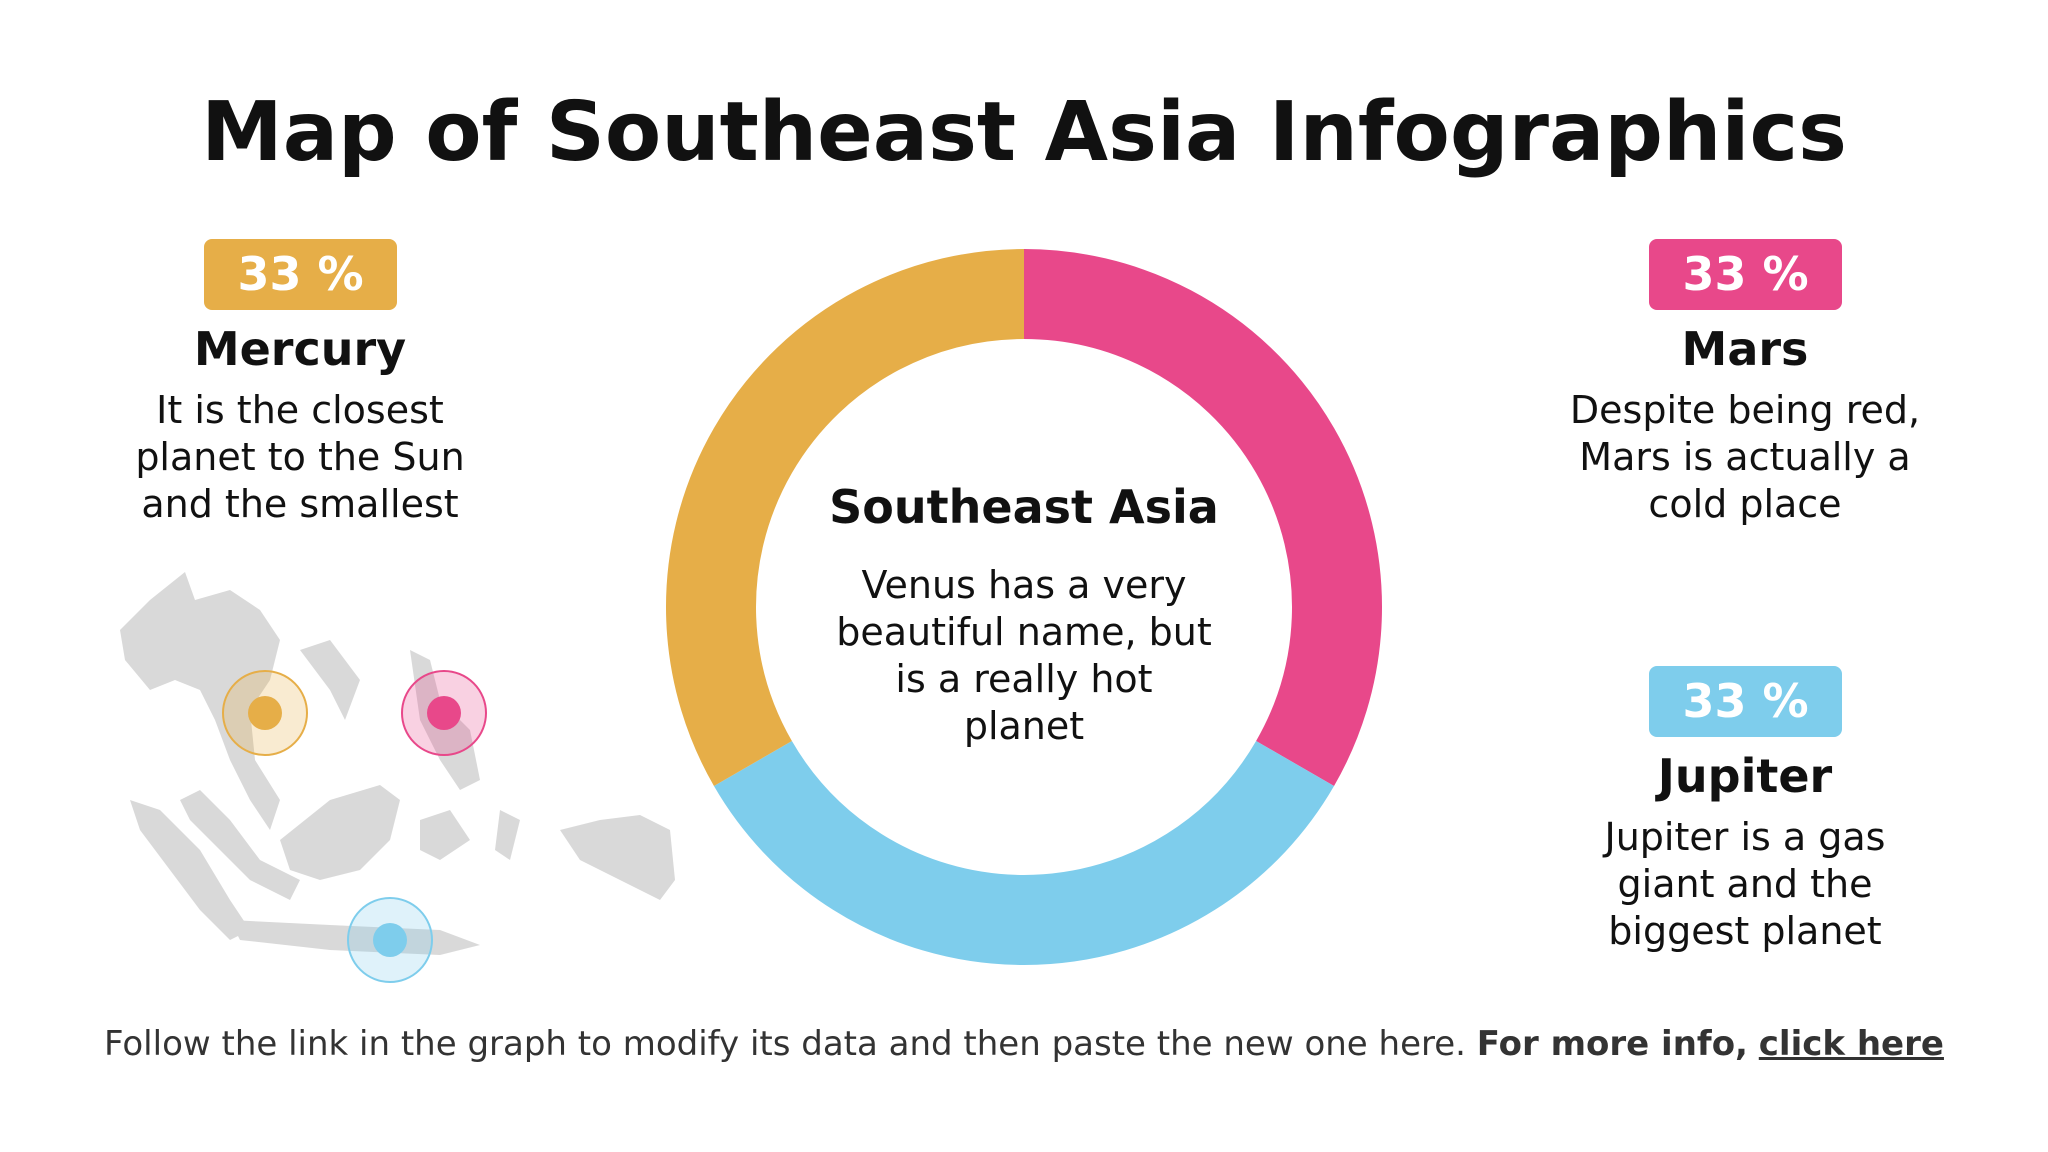 The height and width of the screenshot is (1152, 2048). I want to click on legend-name: Mars, so click(1745, 349).